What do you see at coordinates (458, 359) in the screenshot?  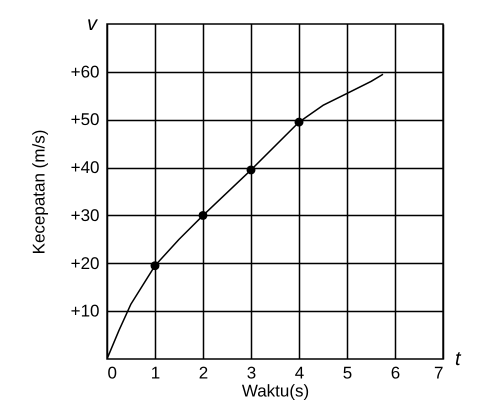 I see `text: t` at bounding box center [458, 359].